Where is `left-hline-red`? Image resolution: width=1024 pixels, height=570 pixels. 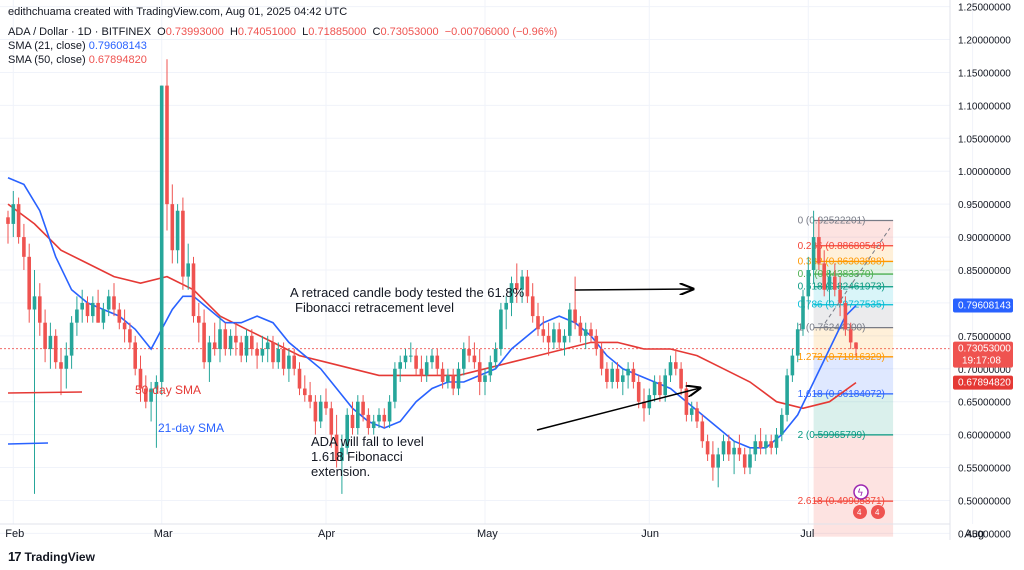 left-hline-red is located at coordinates (45, 392).